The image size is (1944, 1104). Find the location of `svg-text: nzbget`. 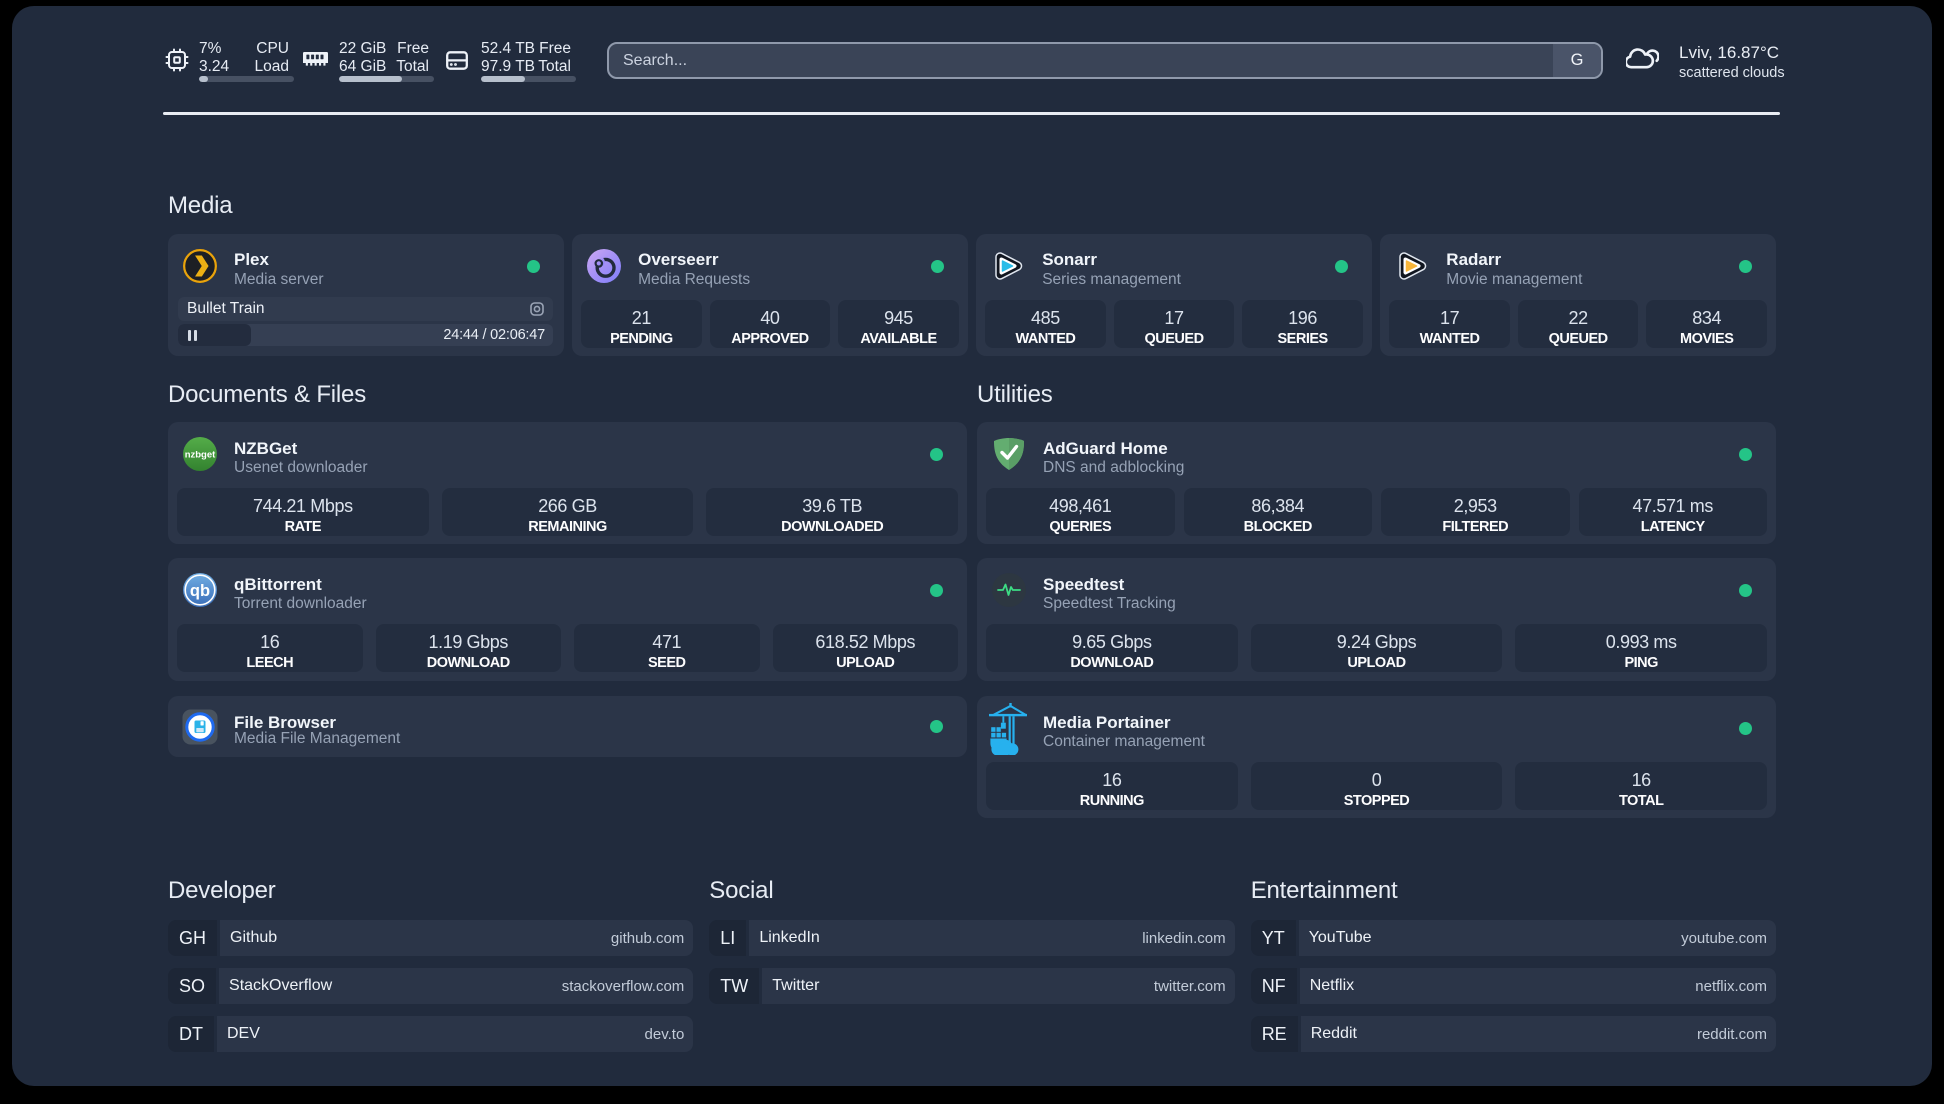

svg-text: nzbget is located at coordinates (200, 455).